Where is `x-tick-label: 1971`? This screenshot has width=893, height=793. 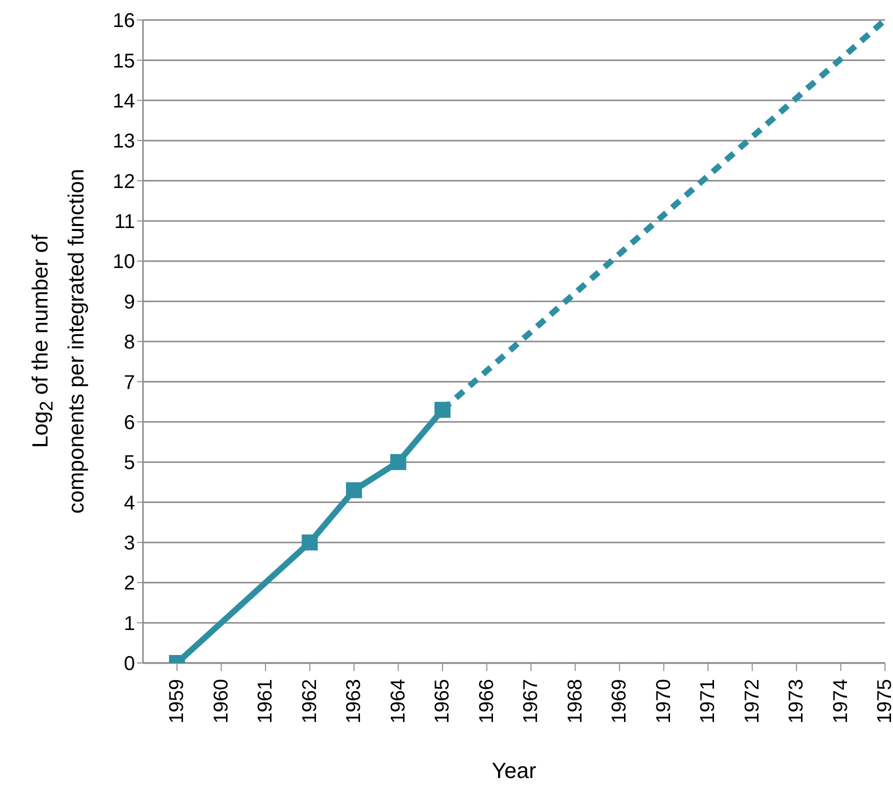 x-tick-label: 1971 is located at coordinates (708, 701).